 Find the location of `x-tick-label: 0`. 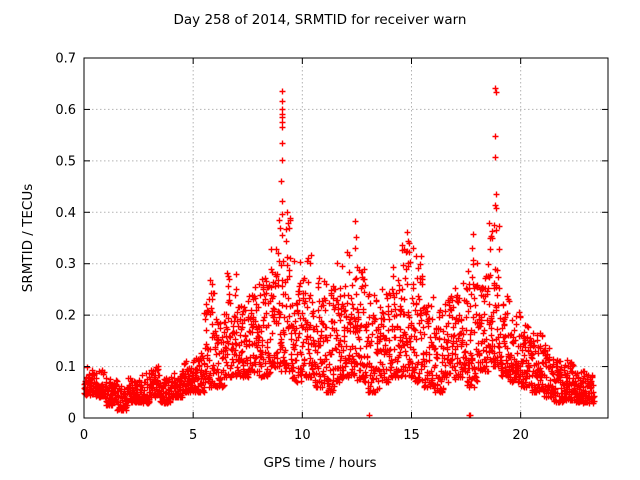

x-tick-label: 0 is located at coordinates (84, 435).